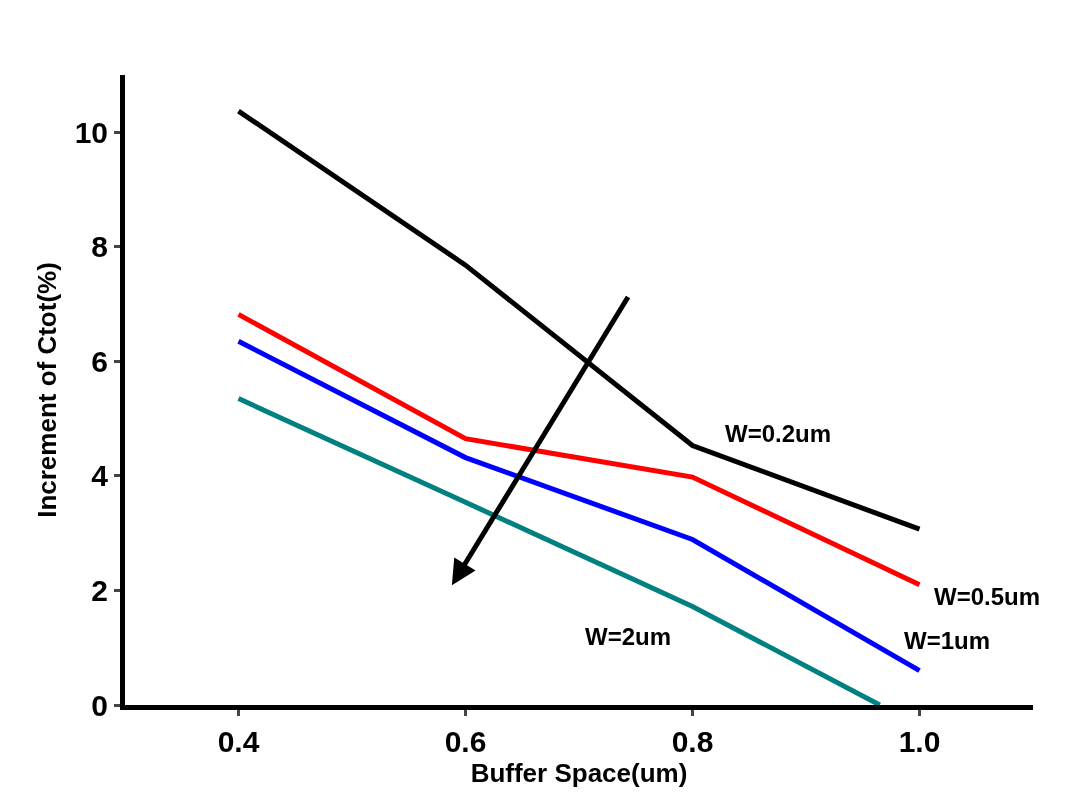 Image resolution: width=1073 pixels, height=800 pixels. What do you see at coordinates (947, 640) in the screenshot?
I see `series-label: W=1um` at bounding box center [947, 640].